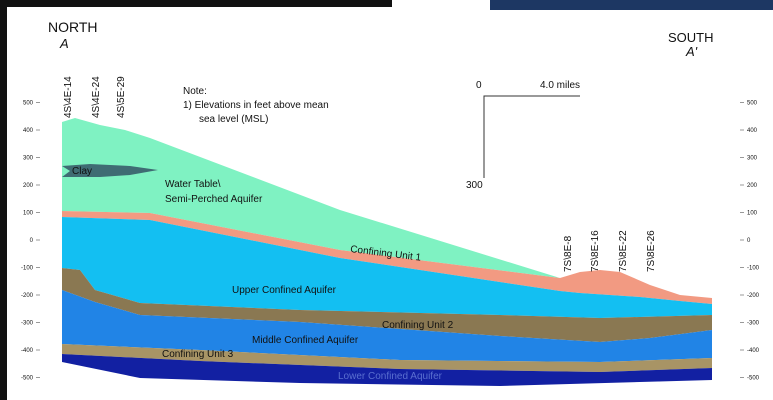 This screenshot has height=400, width=773. What do you see at coordinates (568, 253) in the screenshot?
I see `well-label: 7S\8E-8` at bounding box center [568, 253].